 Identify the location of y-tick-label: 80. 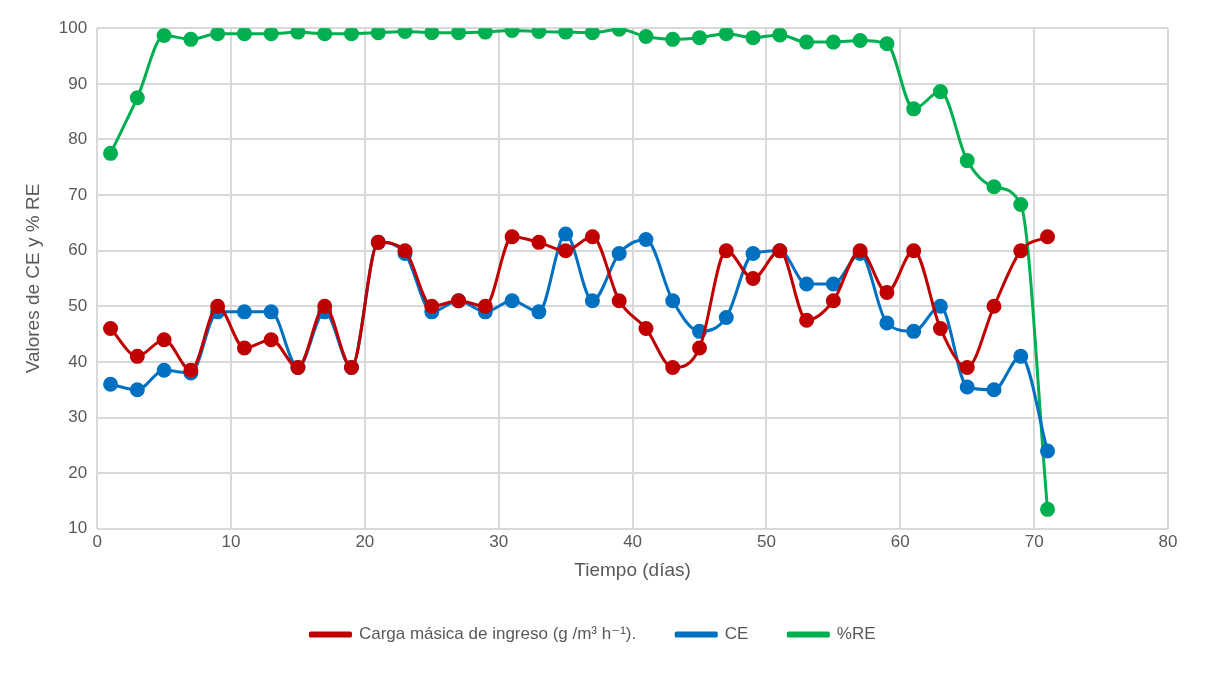
(78, 139).